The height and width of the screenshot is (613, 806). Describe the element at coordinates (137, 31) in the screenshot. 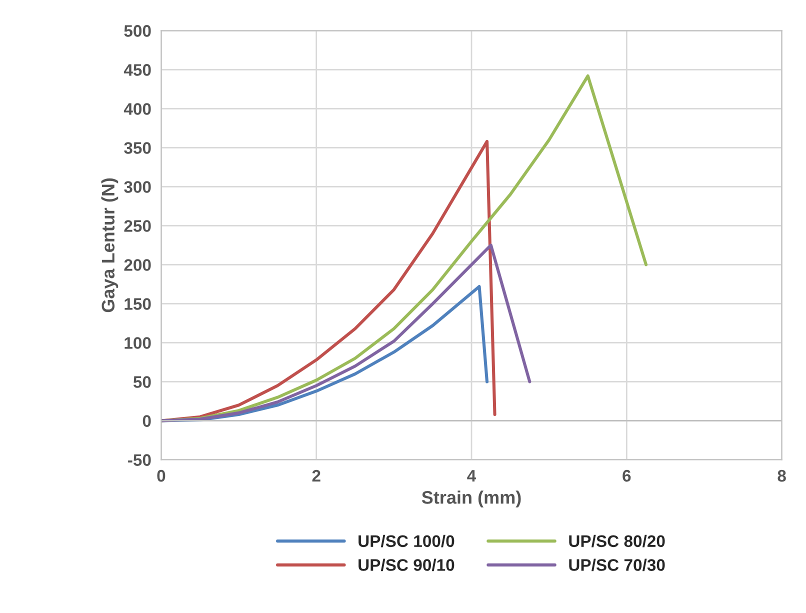

I see `y-tick-label: 500` at that location.